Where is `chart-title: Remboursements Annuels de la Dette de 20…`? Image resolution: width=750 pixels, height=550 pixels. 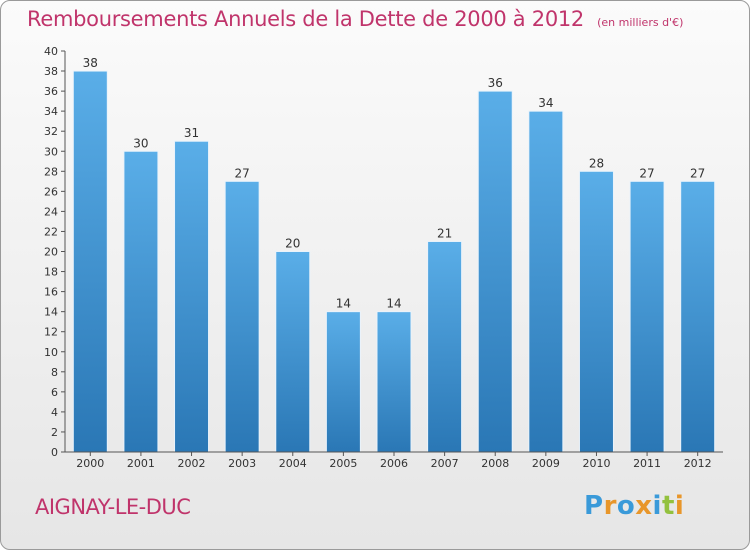 chart-title: Remboursements Annuels de la Dette de 20… is located at coordinates (305, 19).